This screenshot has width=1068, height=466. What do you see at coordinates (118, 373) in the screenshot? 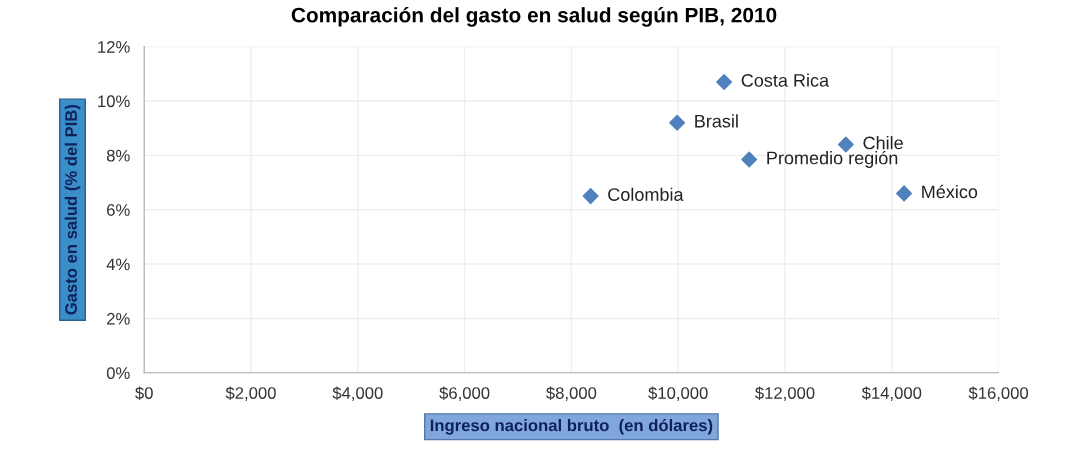
I see `y-tick-label: 0%` at bounding box center [118, 373].